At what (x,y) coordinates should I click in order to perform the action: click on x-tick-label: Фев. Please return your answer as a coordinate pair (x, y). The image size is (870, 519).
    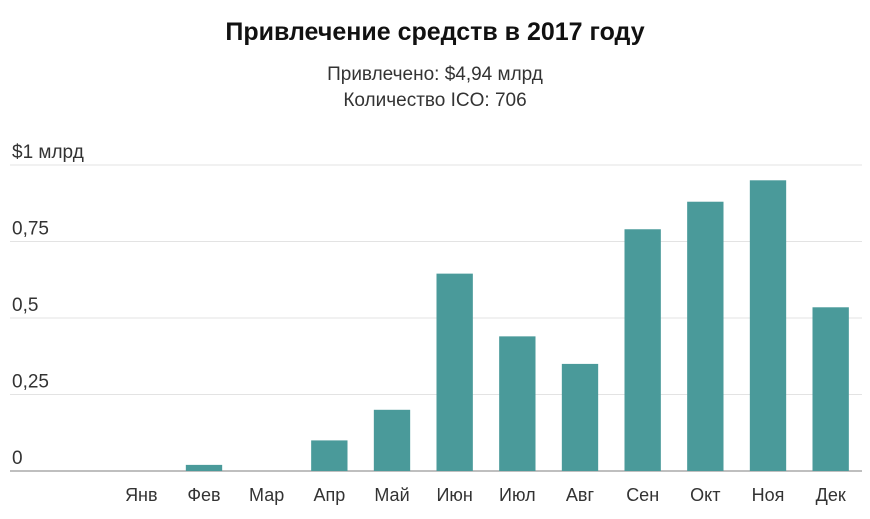
    Looking at the image, I should click on (203, 495).